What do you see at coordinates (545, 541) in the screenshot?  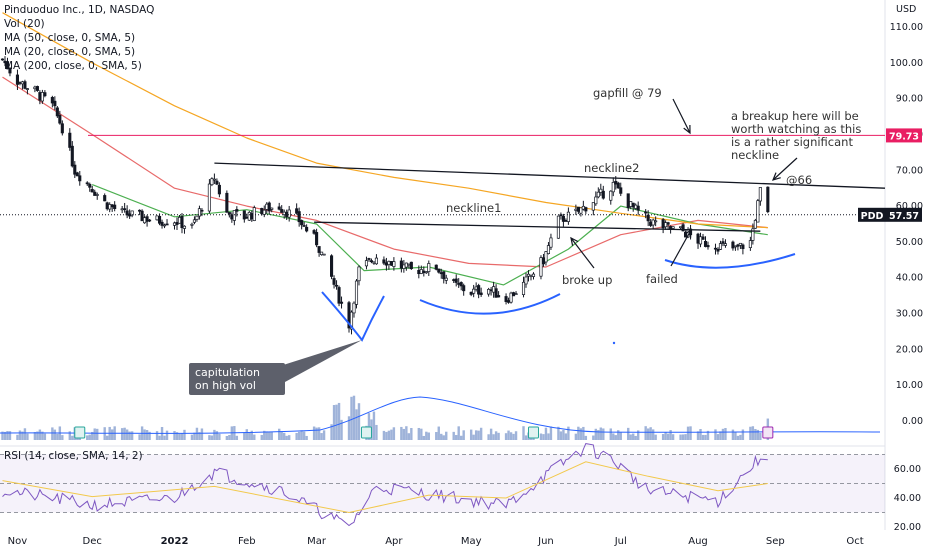 I see `date-tick-label: Jun` at bounding box center [545, 541].